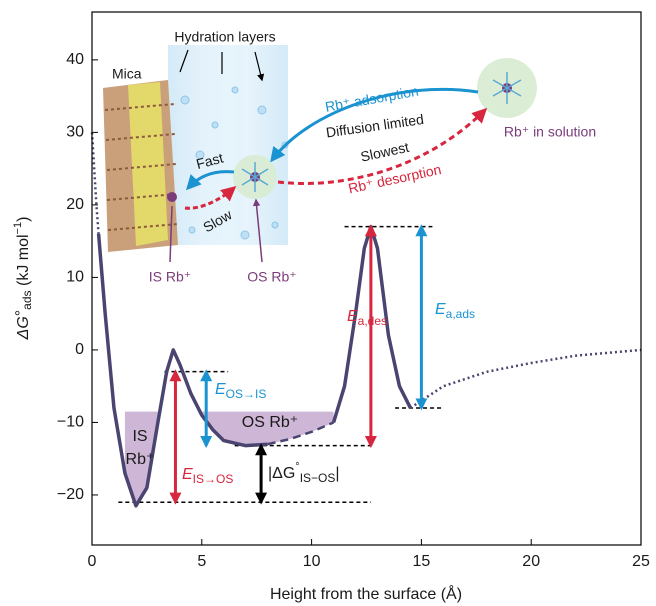  What do you see at coordinates (139, 436) in the screenshot?
I see `well-label: IS` at bounding box center [139, 436].